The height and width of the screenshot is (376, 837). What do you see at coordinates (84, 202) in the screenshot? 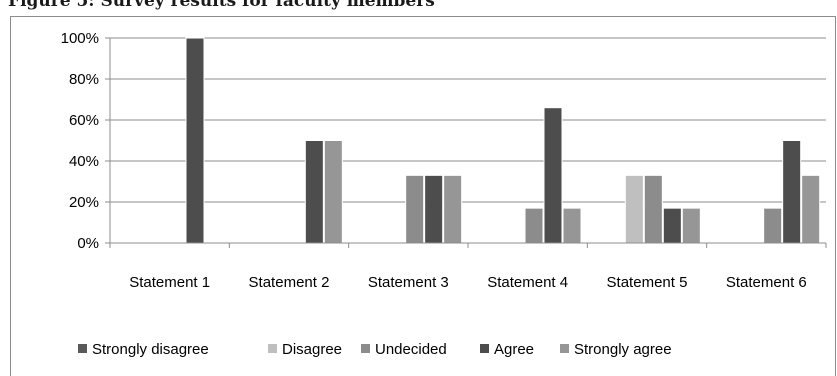
I see `y-tick-label: 20%` at bounding box center [84, 202].